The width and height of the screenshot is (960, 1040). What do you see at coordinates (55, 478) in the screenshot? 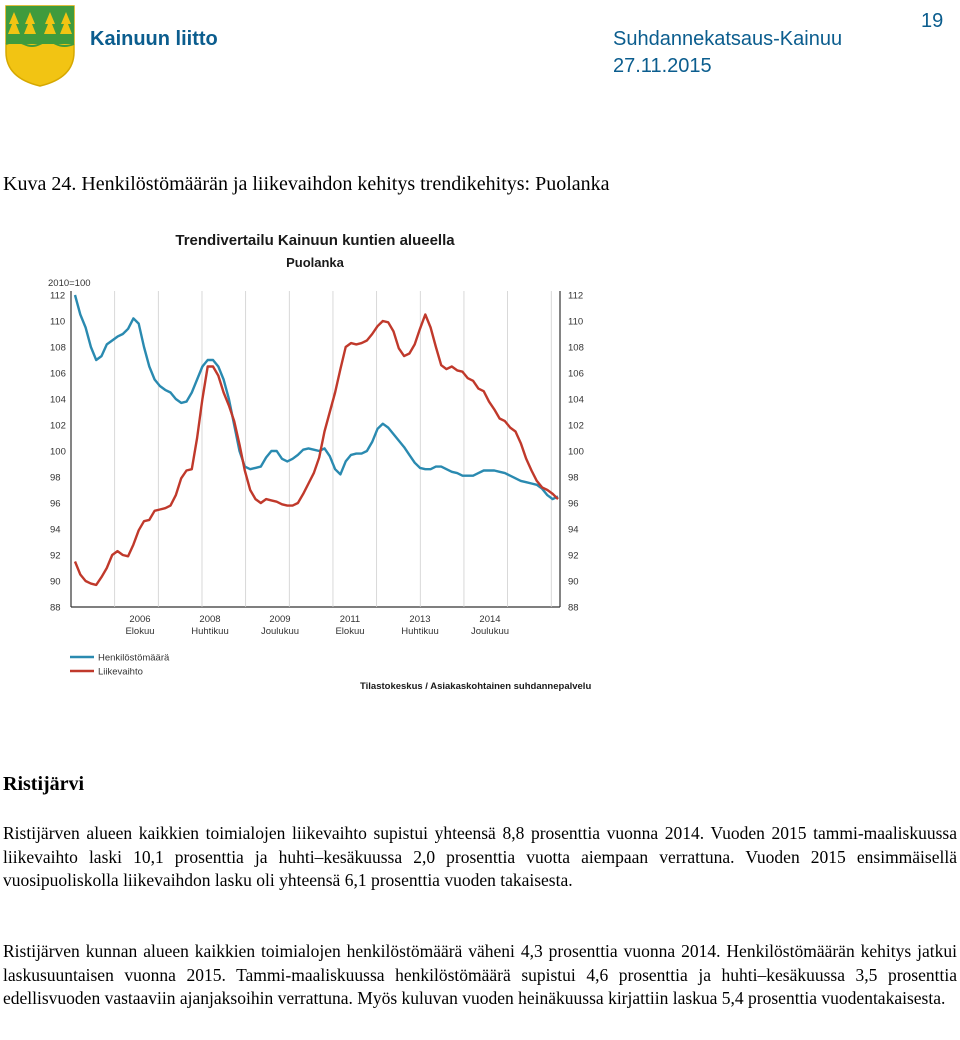
I see `y-tick-label-left: 98` at bounding box center [55, 478].